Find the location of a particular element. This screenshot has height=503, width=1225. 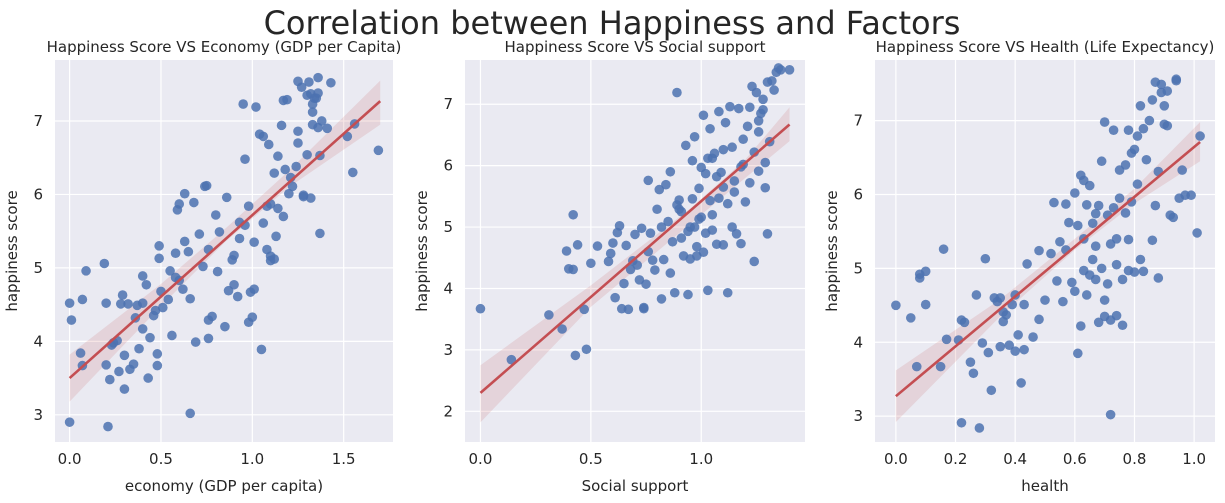

y-tick-label: 4 is located at coordinates (448, 288).